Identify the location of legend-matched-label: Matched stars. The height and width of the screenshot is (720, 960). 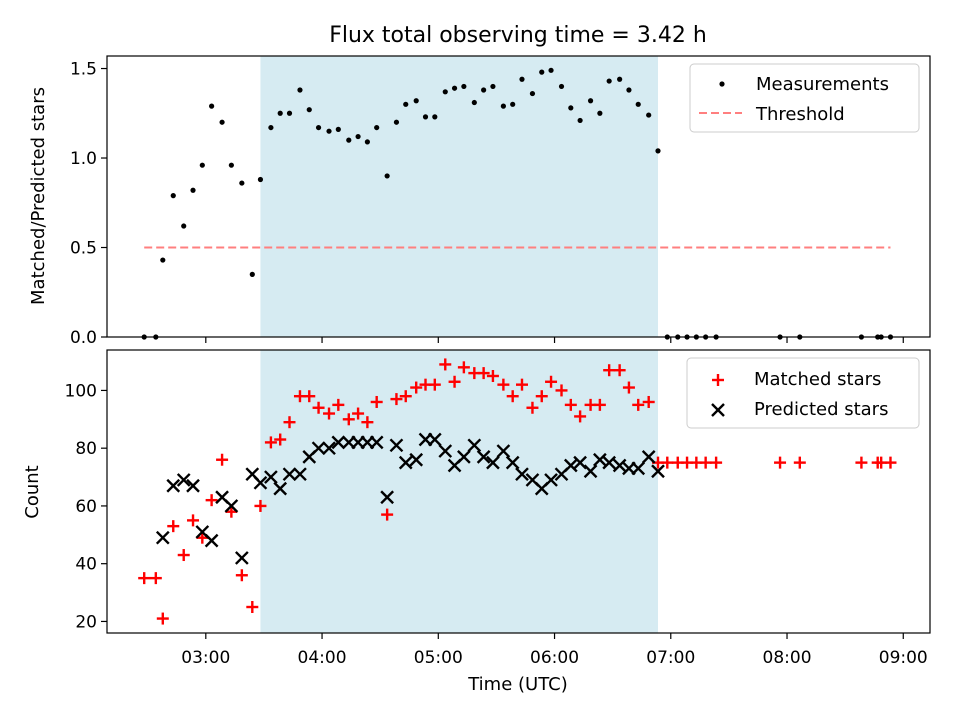
(817, 379).